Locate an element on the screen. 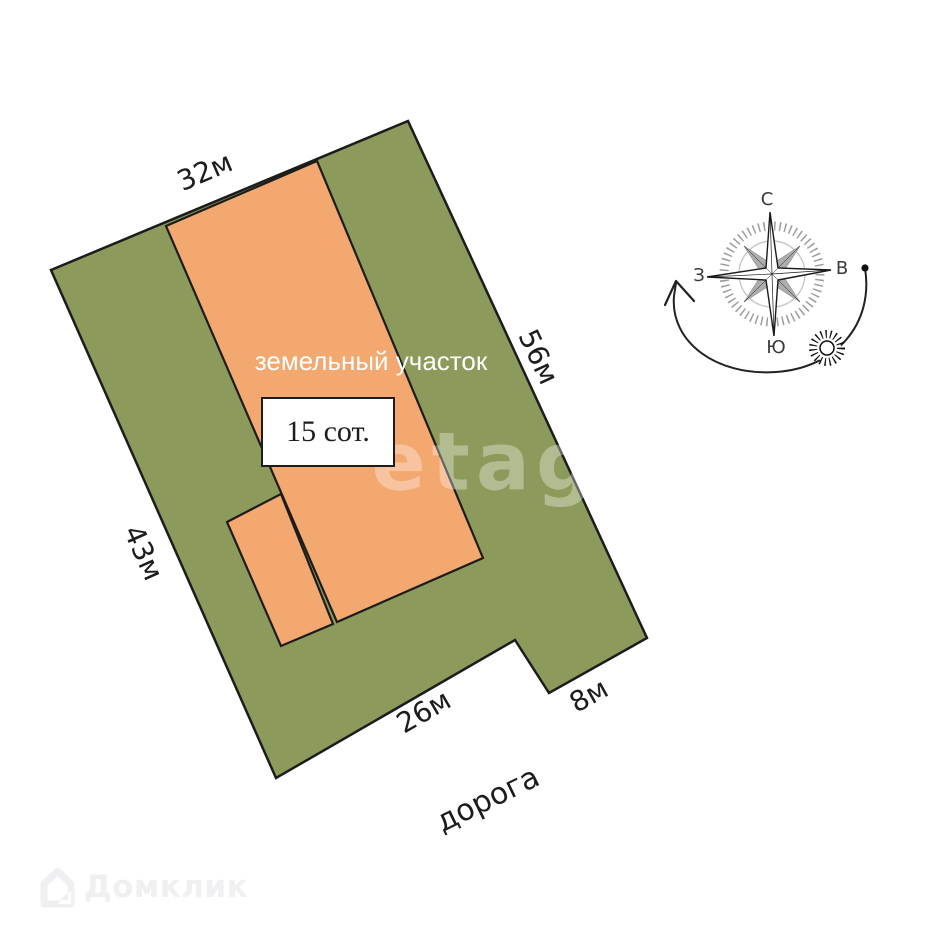 The width and height of the screenshot is (930, 930). sun-path-arrowhead is located at coordinates (679, 293).